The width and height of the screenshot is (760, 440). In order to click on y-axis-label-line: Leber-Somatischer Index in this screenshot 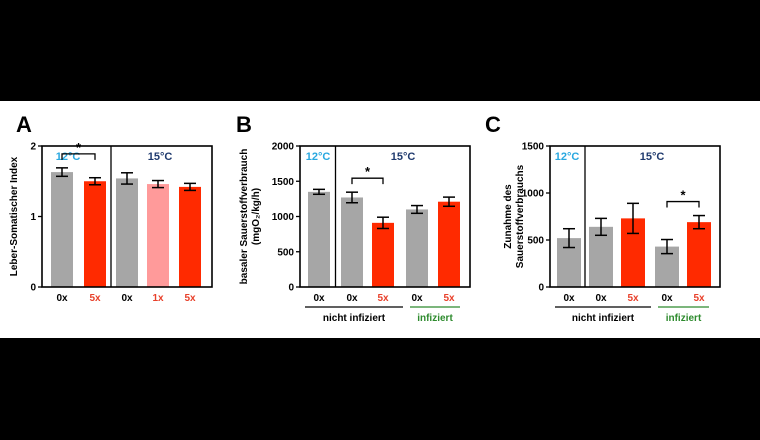, I will do `click(14, 216)`.